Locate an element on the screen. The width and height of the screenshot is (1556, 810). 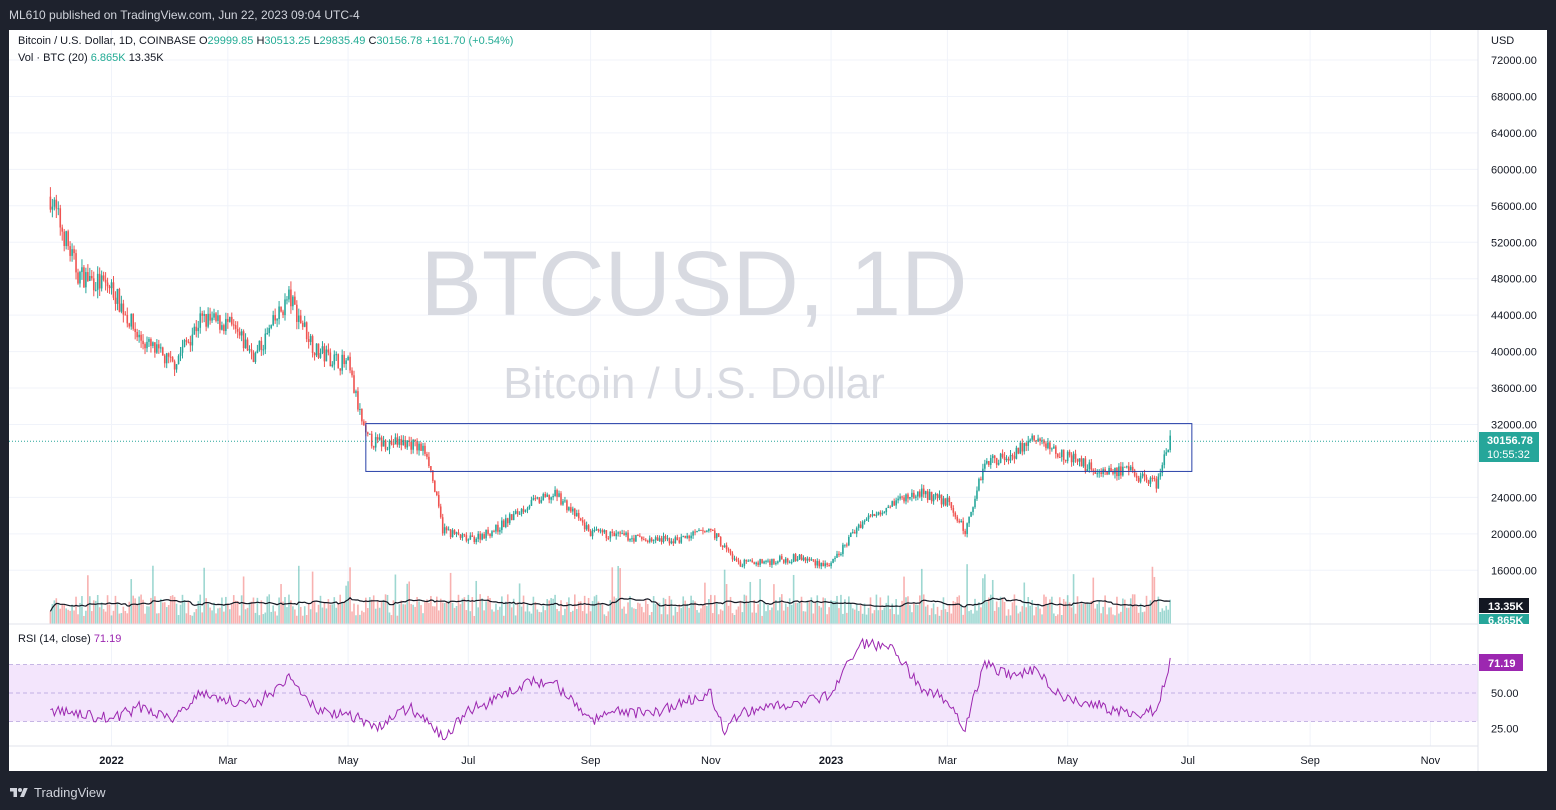
time-tick-label: Jul is located at coordinates (468, 761).